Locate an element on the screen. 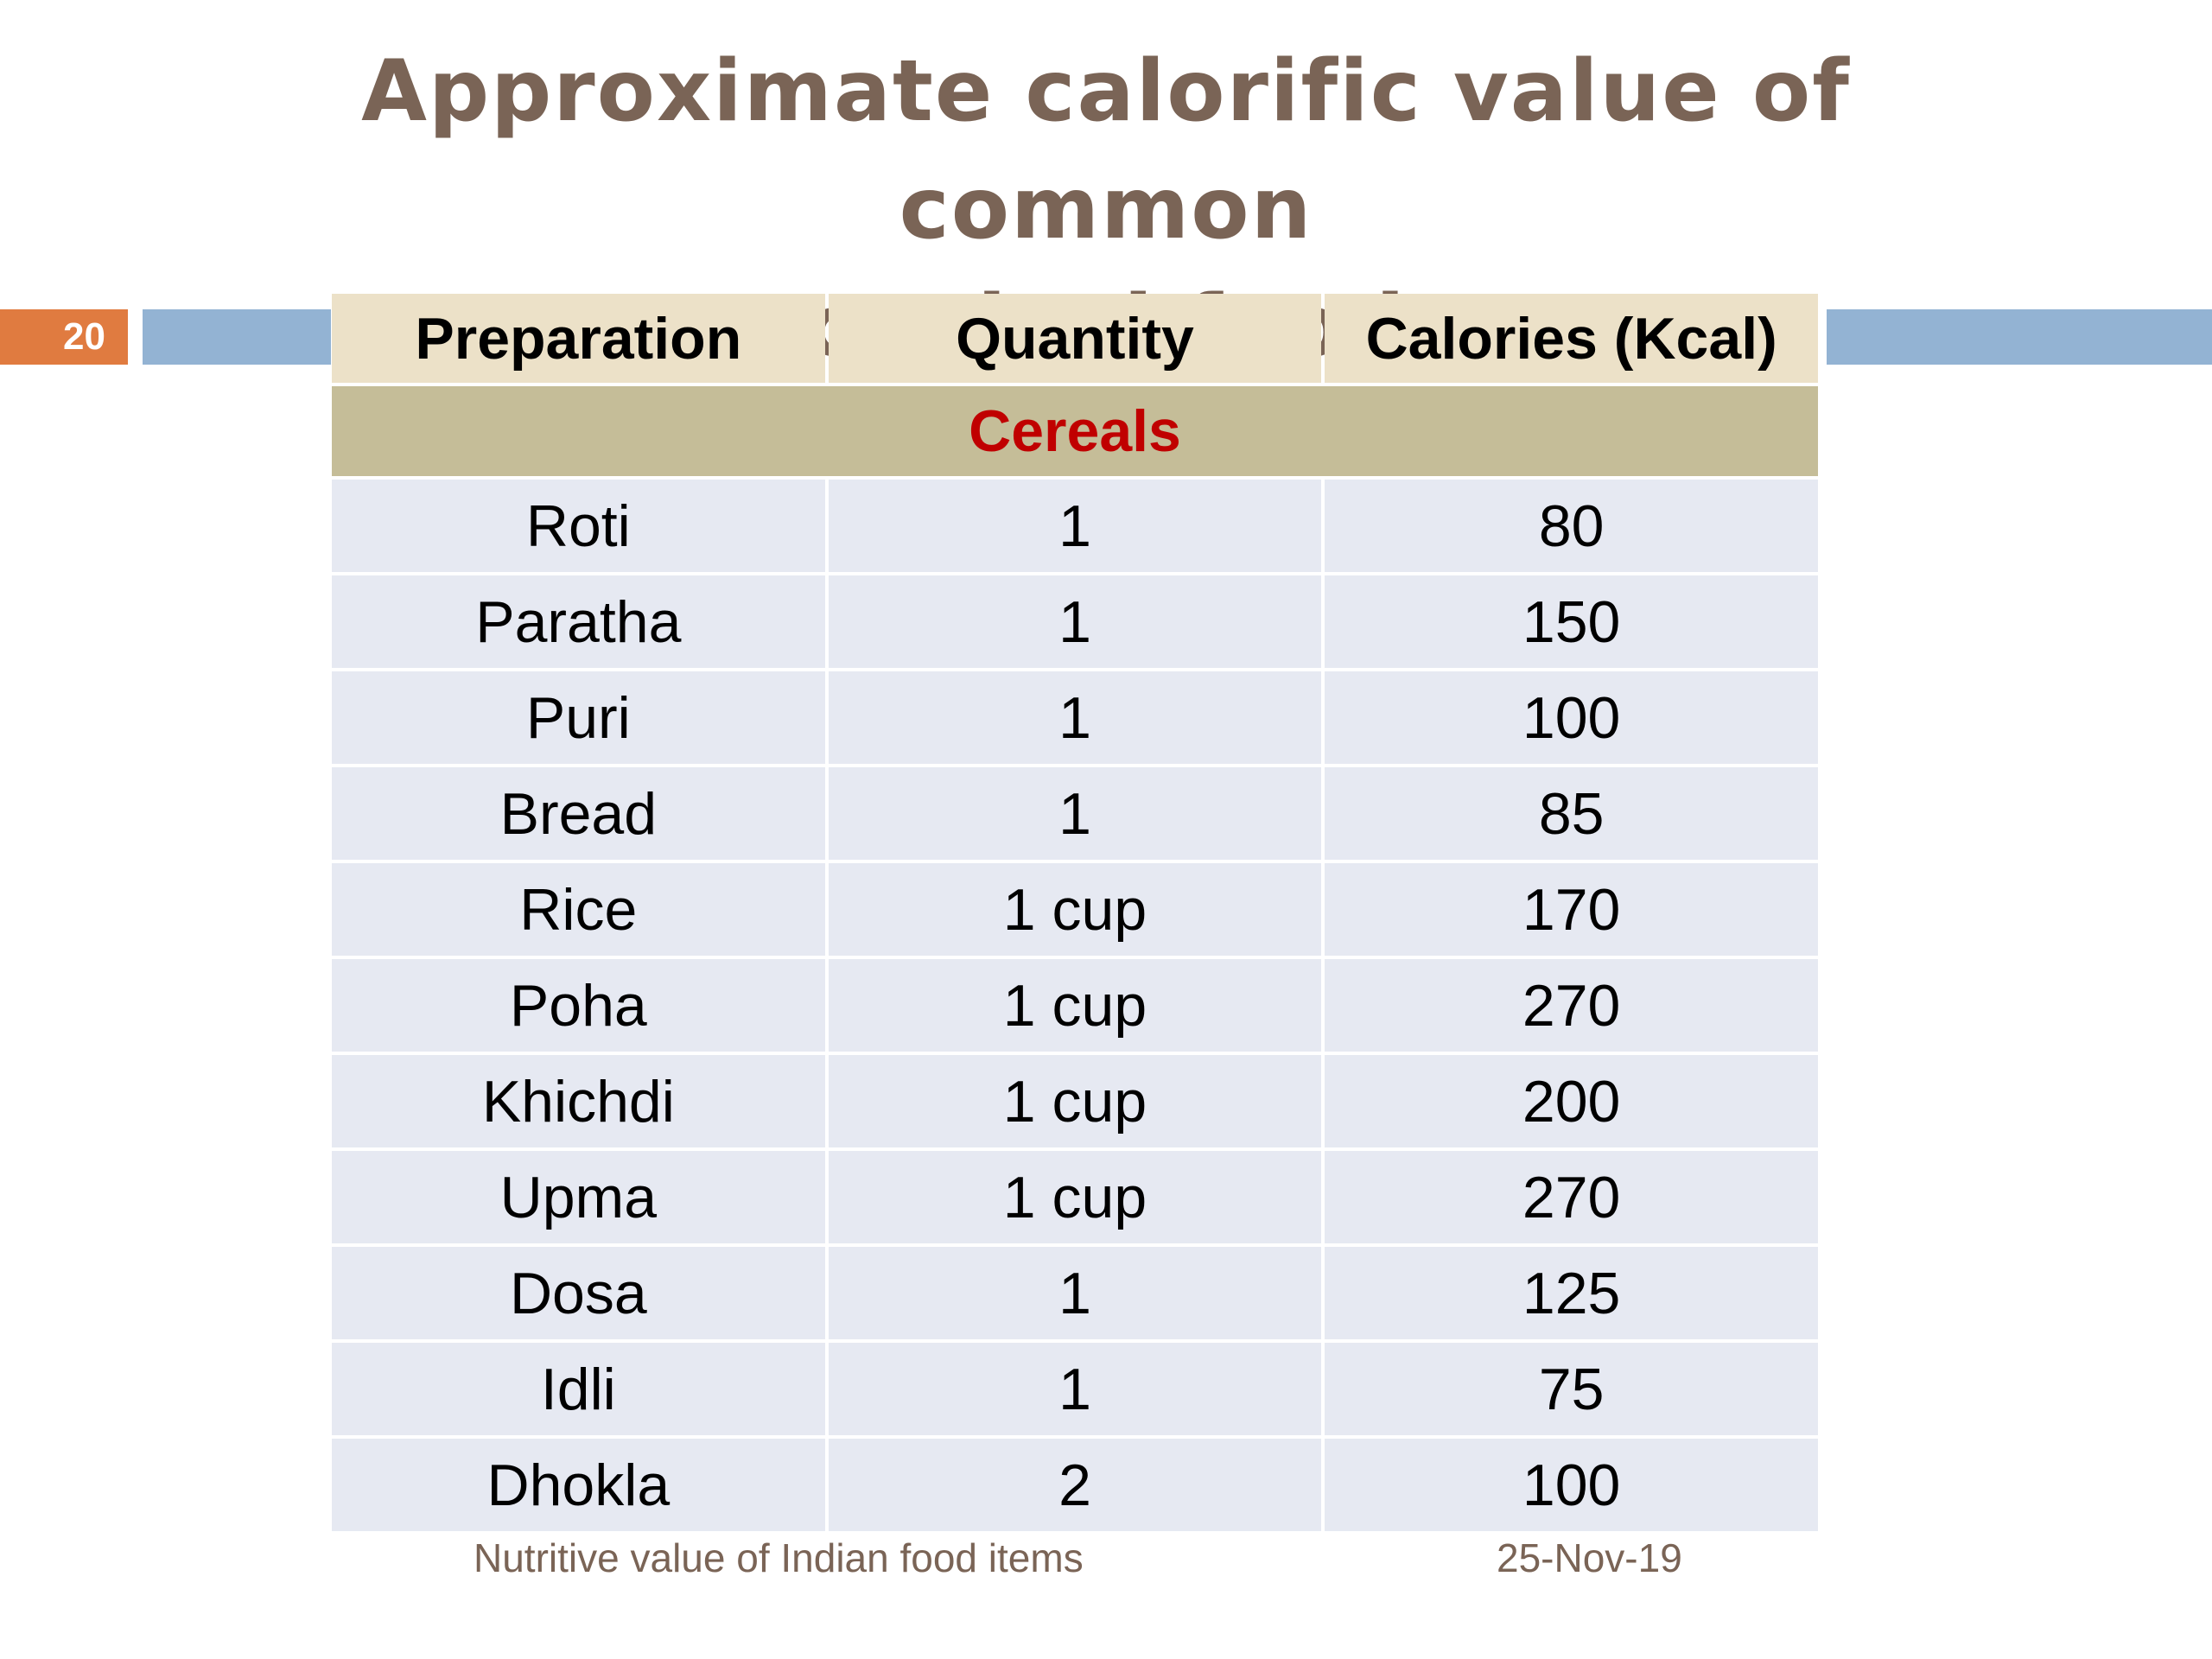 The image size is (2212, 1659). table-row: Khichdi 1 cup 200 is located at coordinates (1075, 1101).